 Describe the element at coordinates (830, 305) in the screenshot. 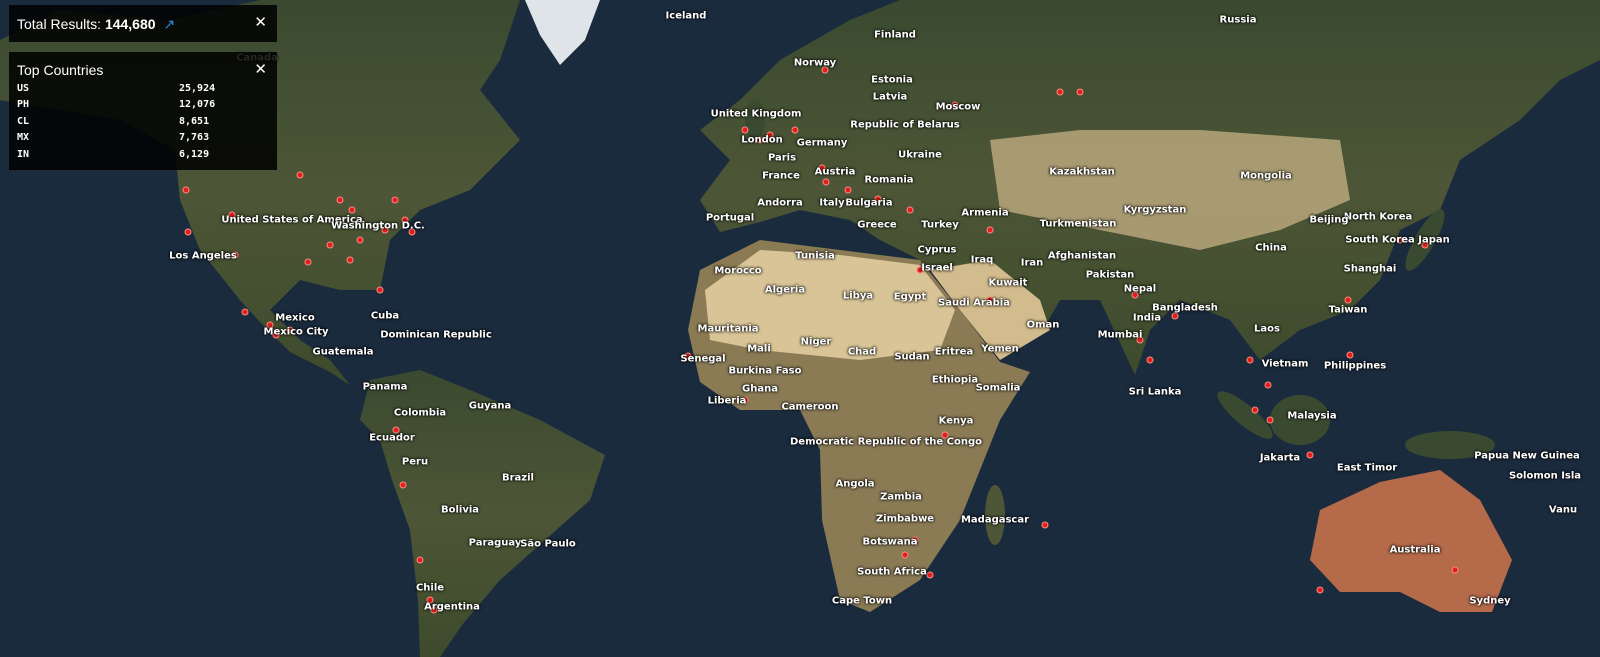

I see `sahara` at that location.